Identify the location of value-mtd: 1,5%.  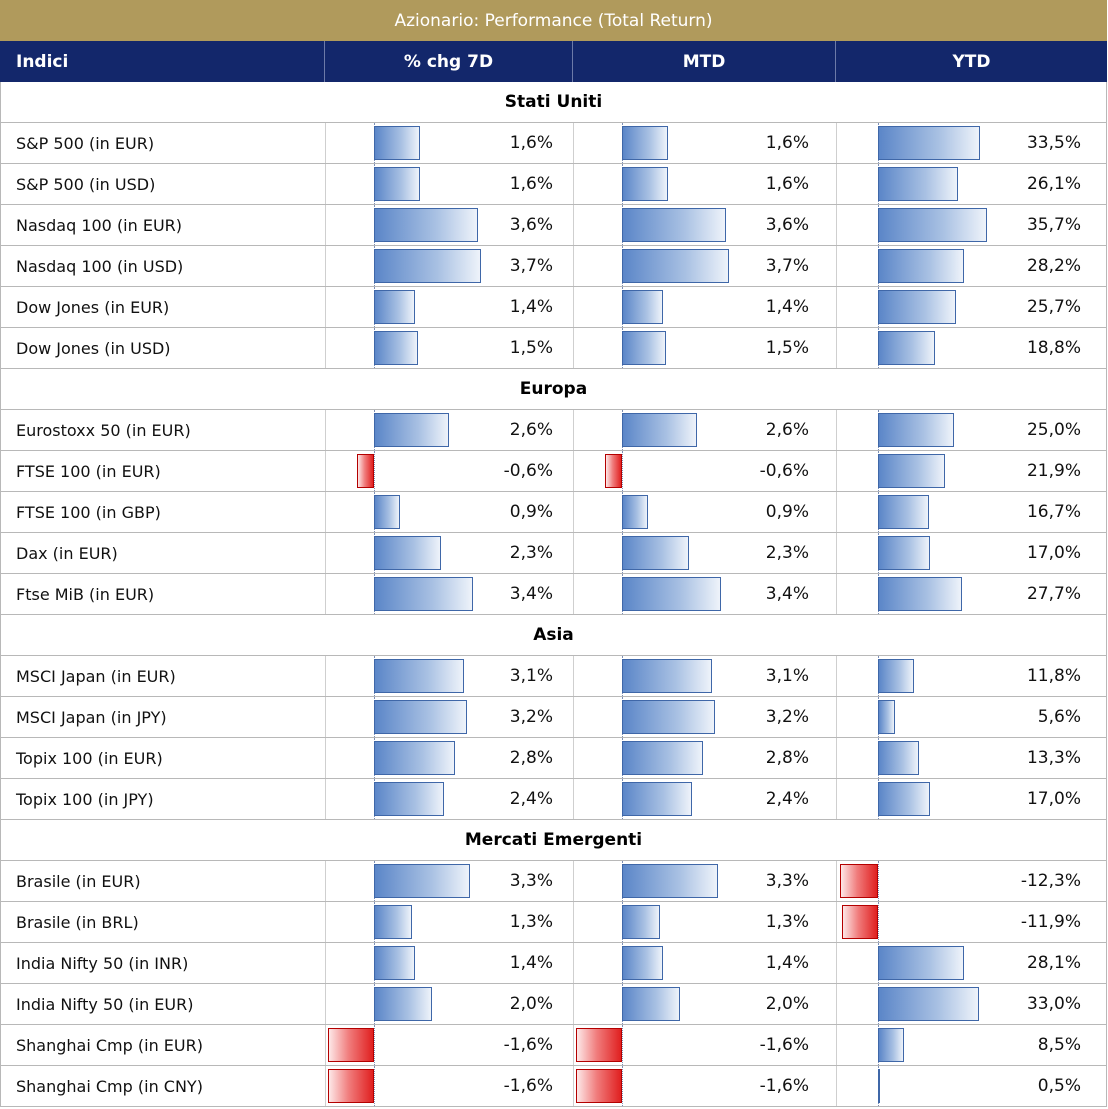
(787, 348).